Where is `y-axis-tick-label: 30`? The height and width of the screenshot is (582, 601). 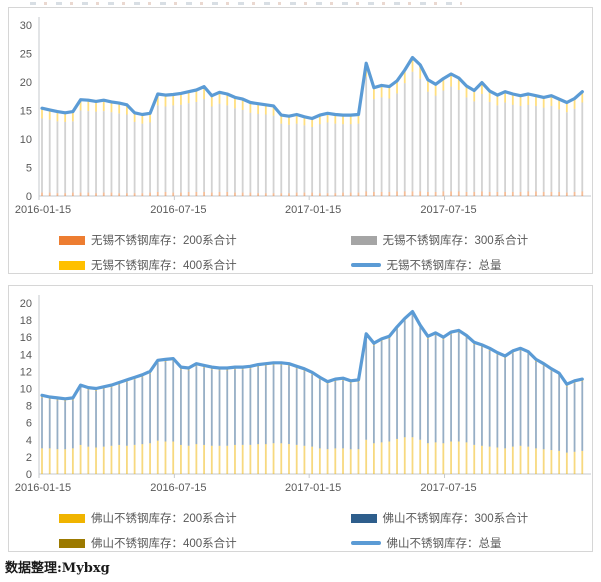
y-axis-tick-label: 30 is located at coordinates (26, 26).